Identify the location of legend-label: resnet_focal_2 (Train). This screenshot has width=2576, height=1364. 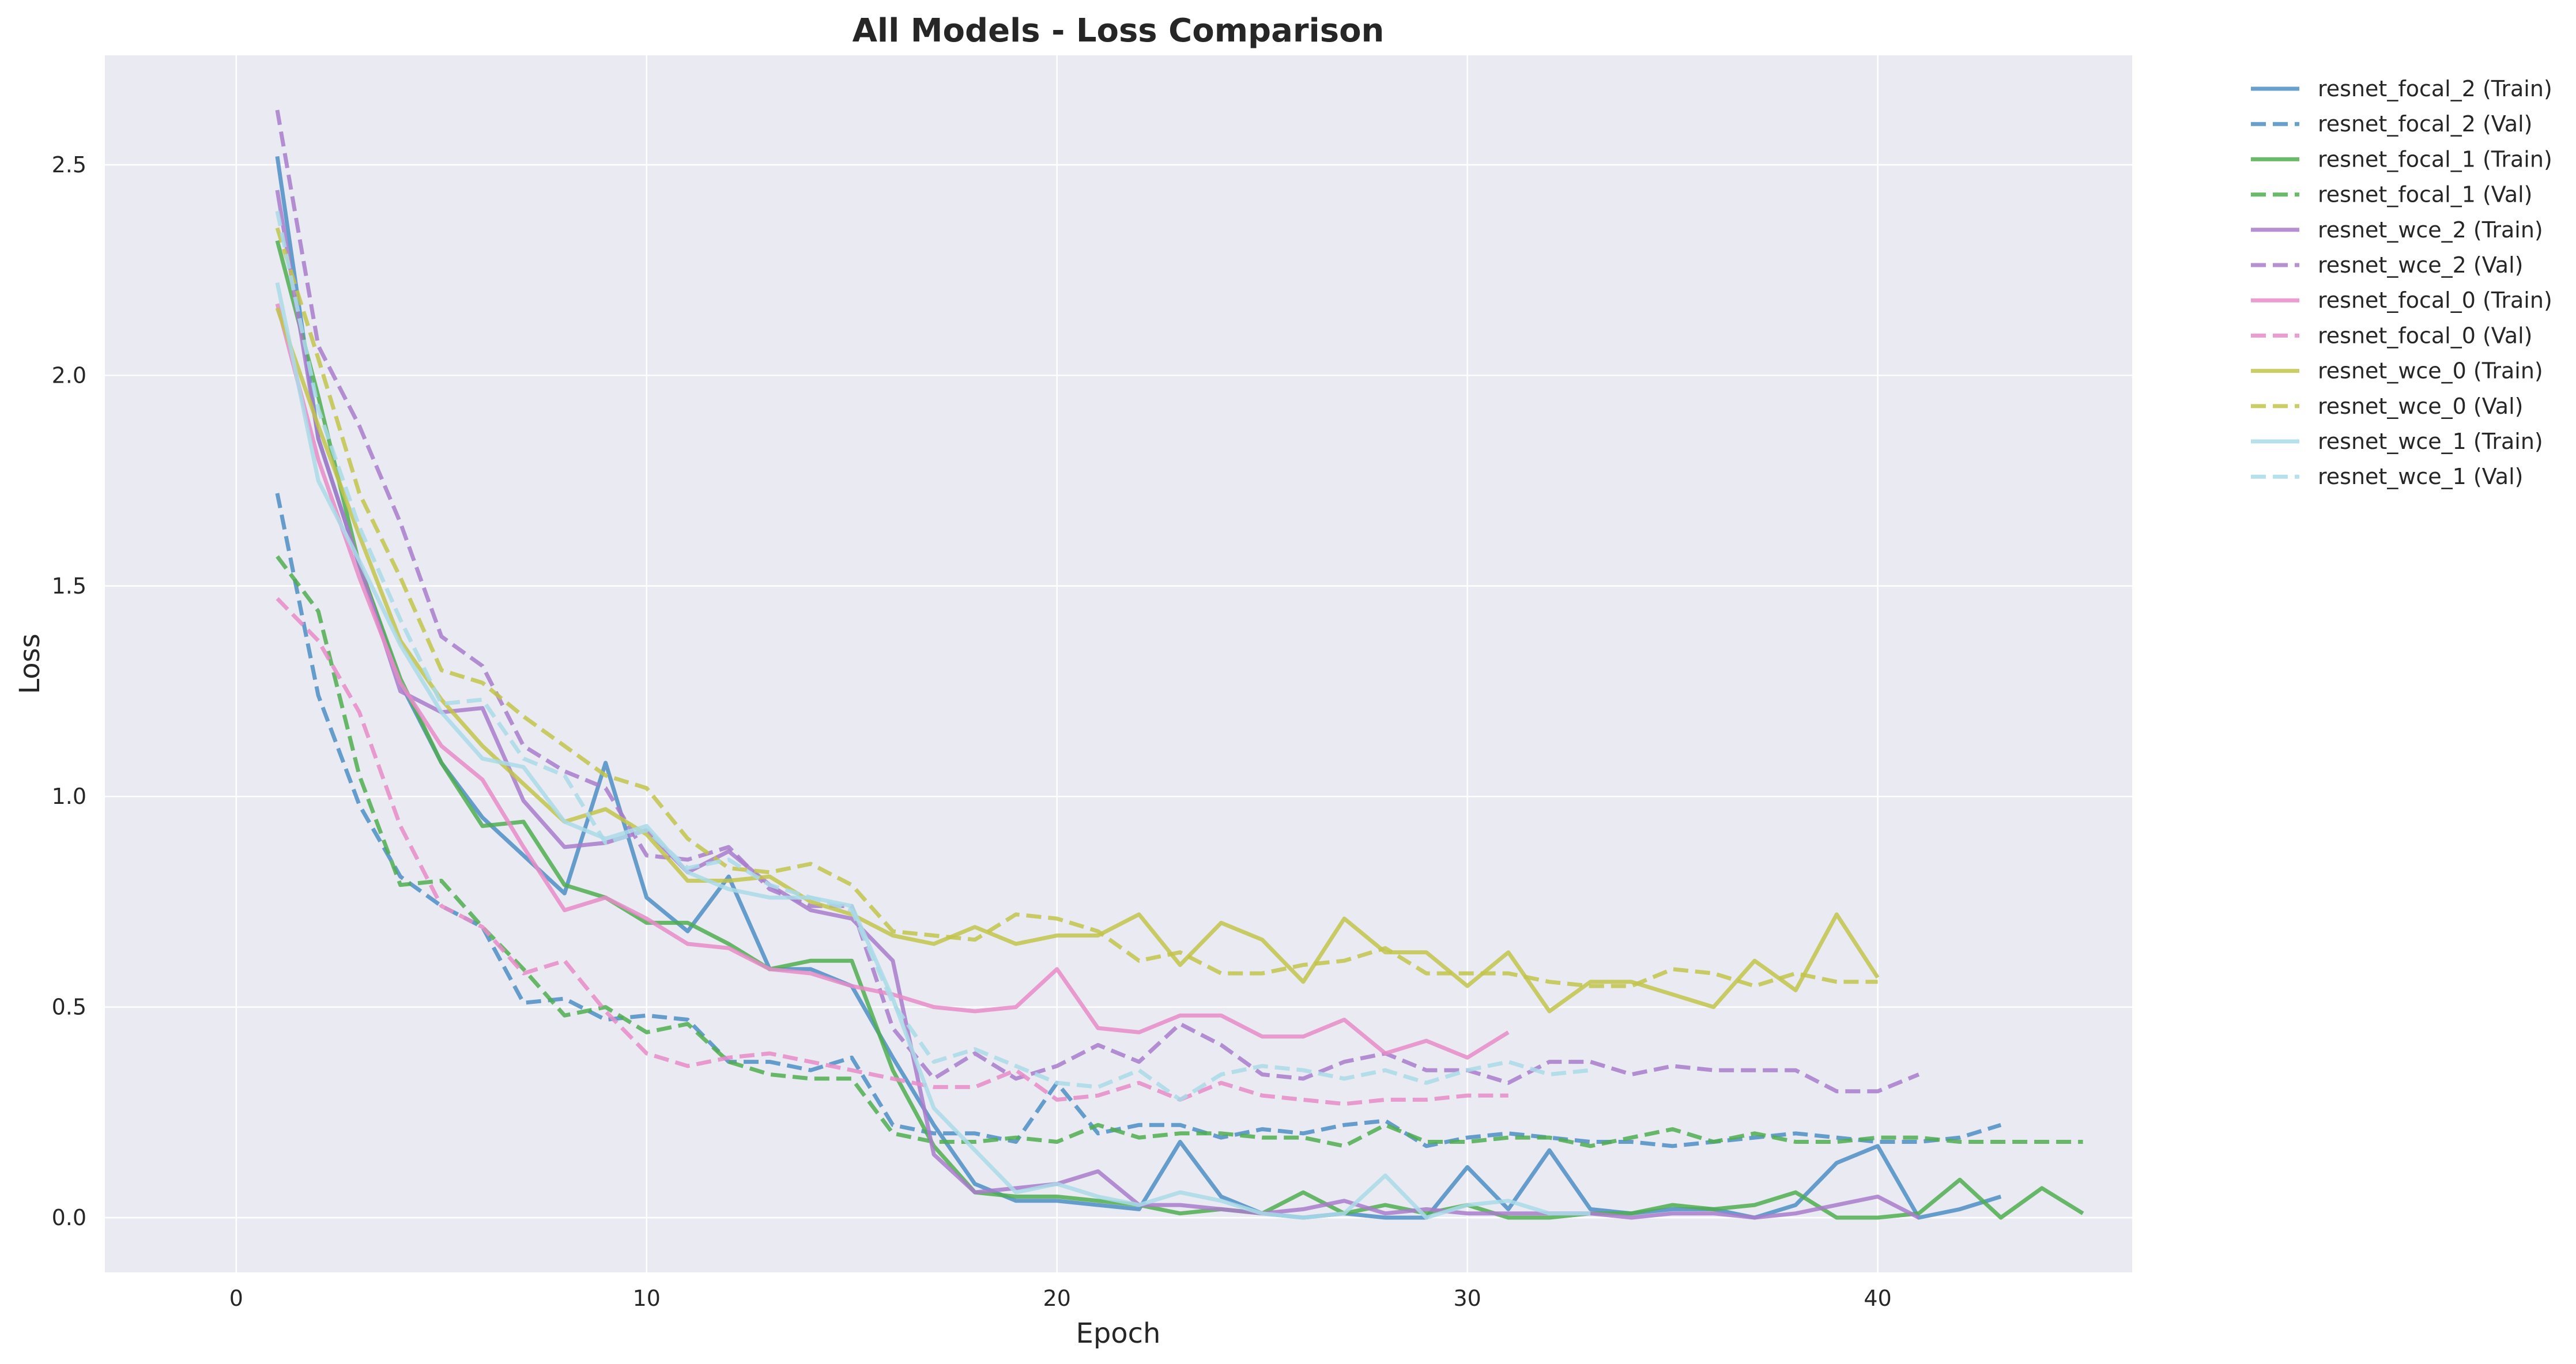
(2435, 88).